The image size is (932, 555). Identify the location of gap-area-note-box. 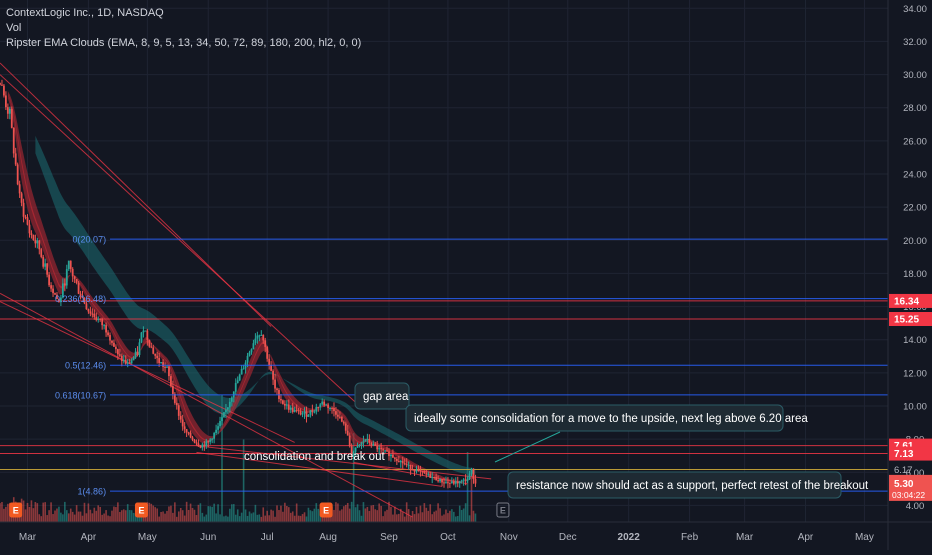
(382, 396).